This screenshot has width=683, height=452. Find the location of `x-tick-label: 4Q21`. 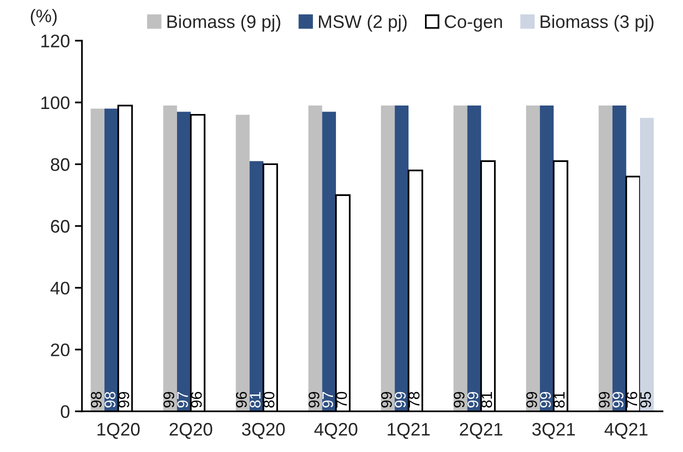

x-tick-label: 4Q21 is located at coordinates (626, 430).